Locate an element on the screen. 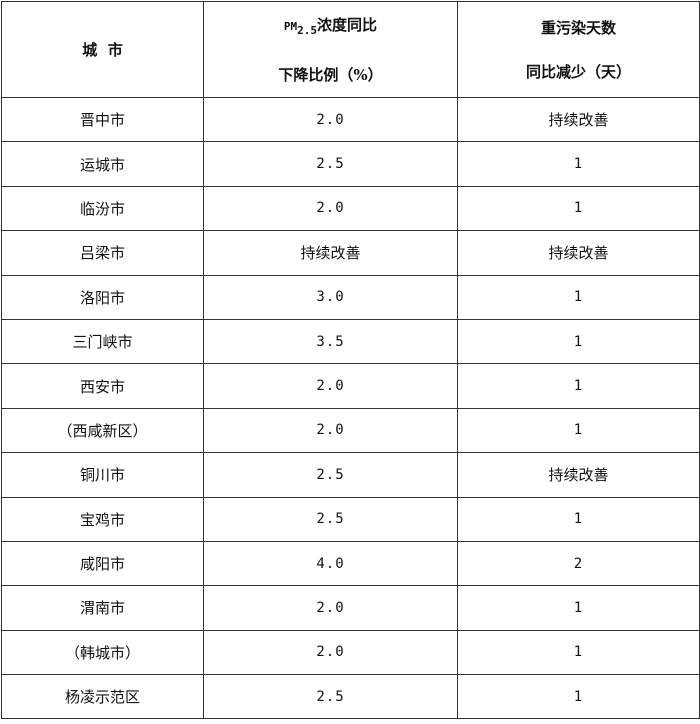  city-cell: 杨凌示范区 is located at coordinates (102, 697).